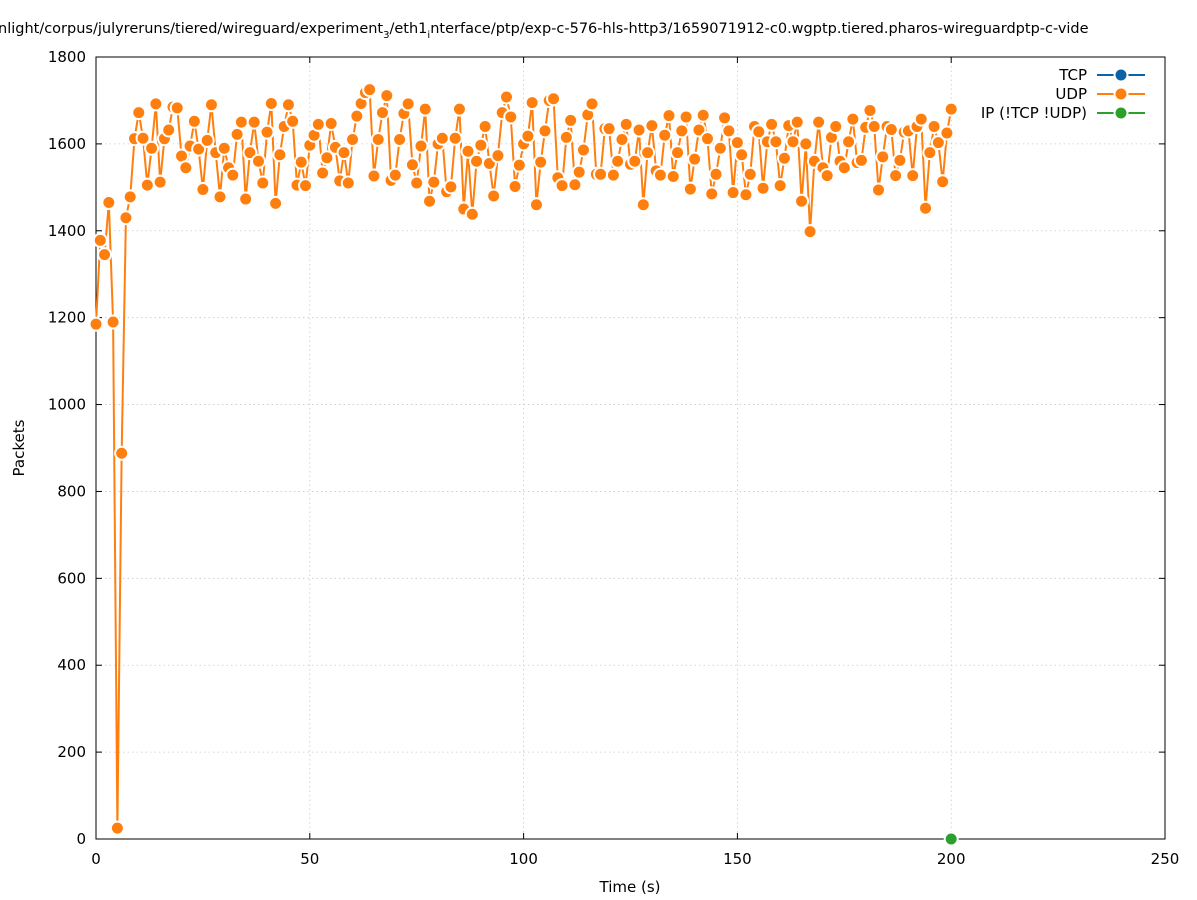 The width and height of the screenshot is (1197, 900). I want to click on x-axis-title: Time (s), so click(630, 887).